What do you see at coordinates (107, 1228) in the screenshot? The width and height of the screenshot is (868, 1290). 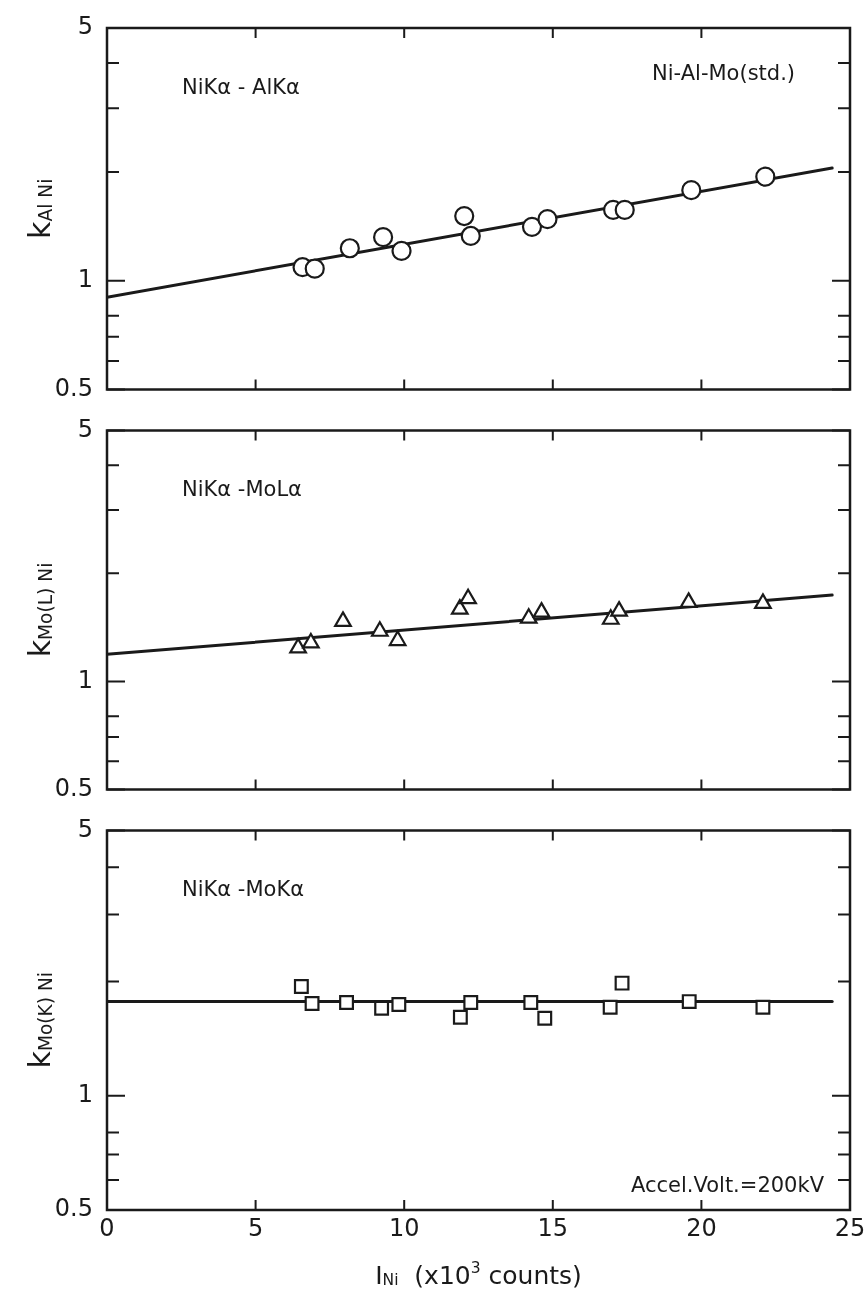 I see `x-tick-label: 0` at bounding box center [107, 1228].